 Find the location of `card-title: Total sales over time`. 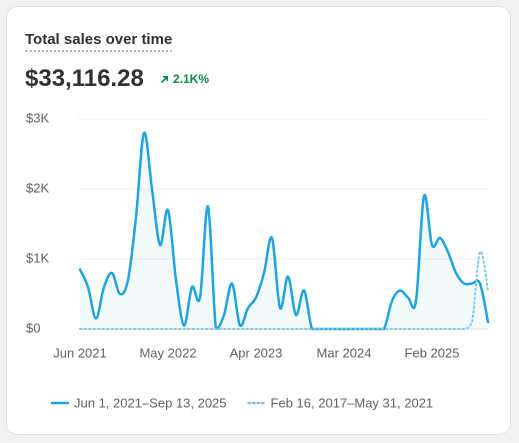

card-title: Total sales over time is located at coordinates (99, 41).